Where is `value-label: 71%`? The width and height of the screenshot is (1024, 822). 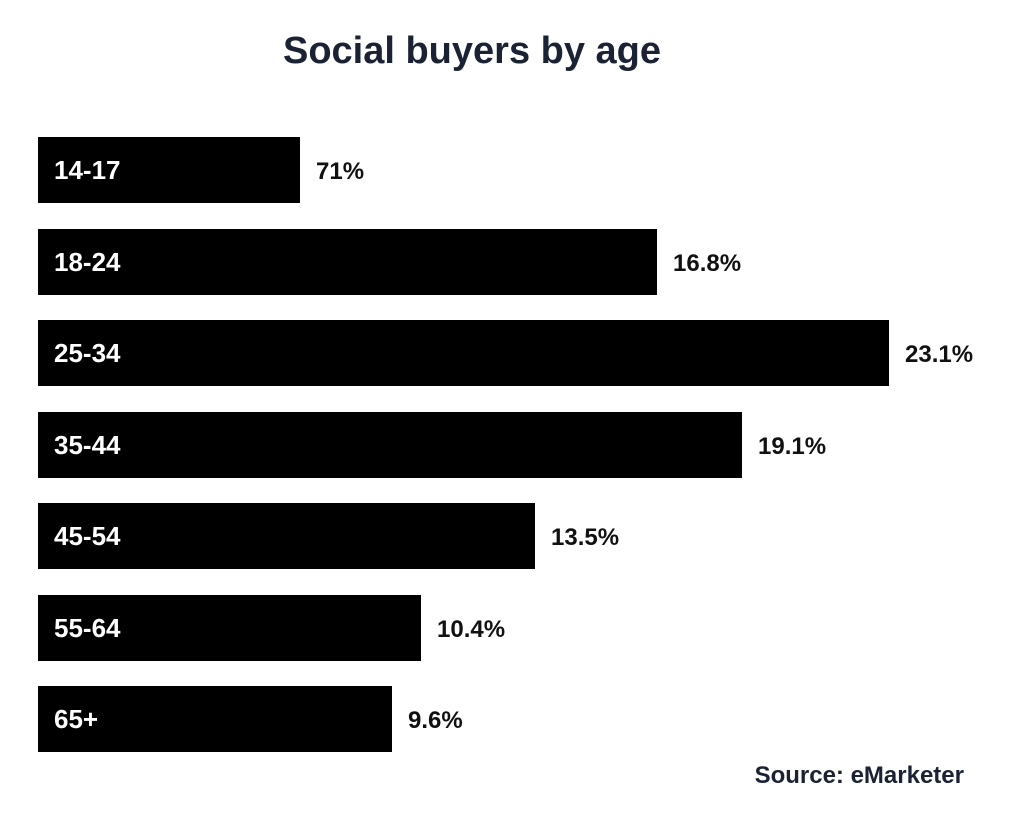 value-label: 71% is located at coordinates (340, 171).